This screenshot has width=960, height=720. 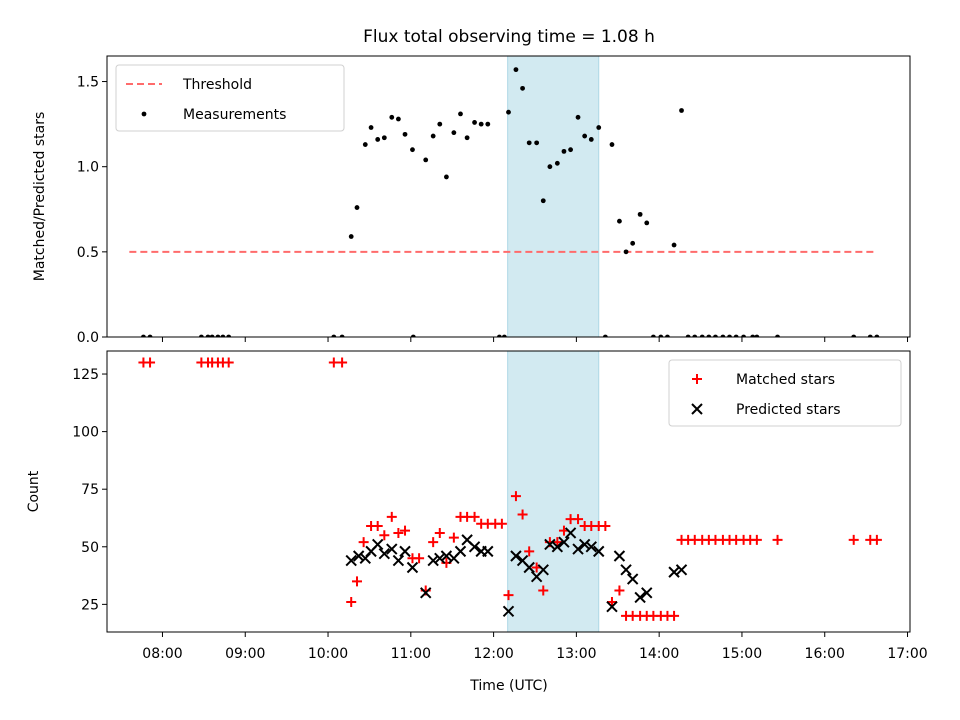 I want to click on legend-matched-swatch, so click(x=697, y=379).